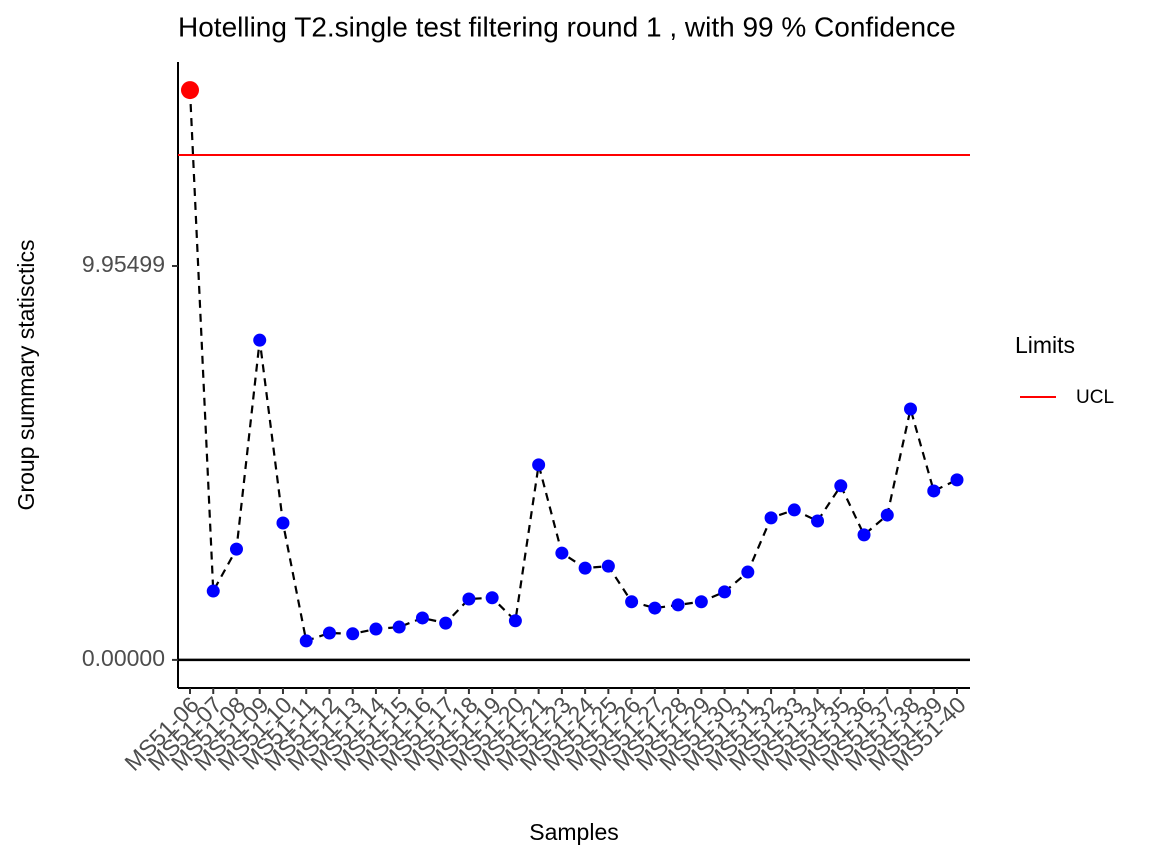 The width and height of the screenshot is (1152, 864). What do you see at coordinates (1095, 397) in the screenshot?
I see `legend-label: UCL` at bounding box center [1095, 397].